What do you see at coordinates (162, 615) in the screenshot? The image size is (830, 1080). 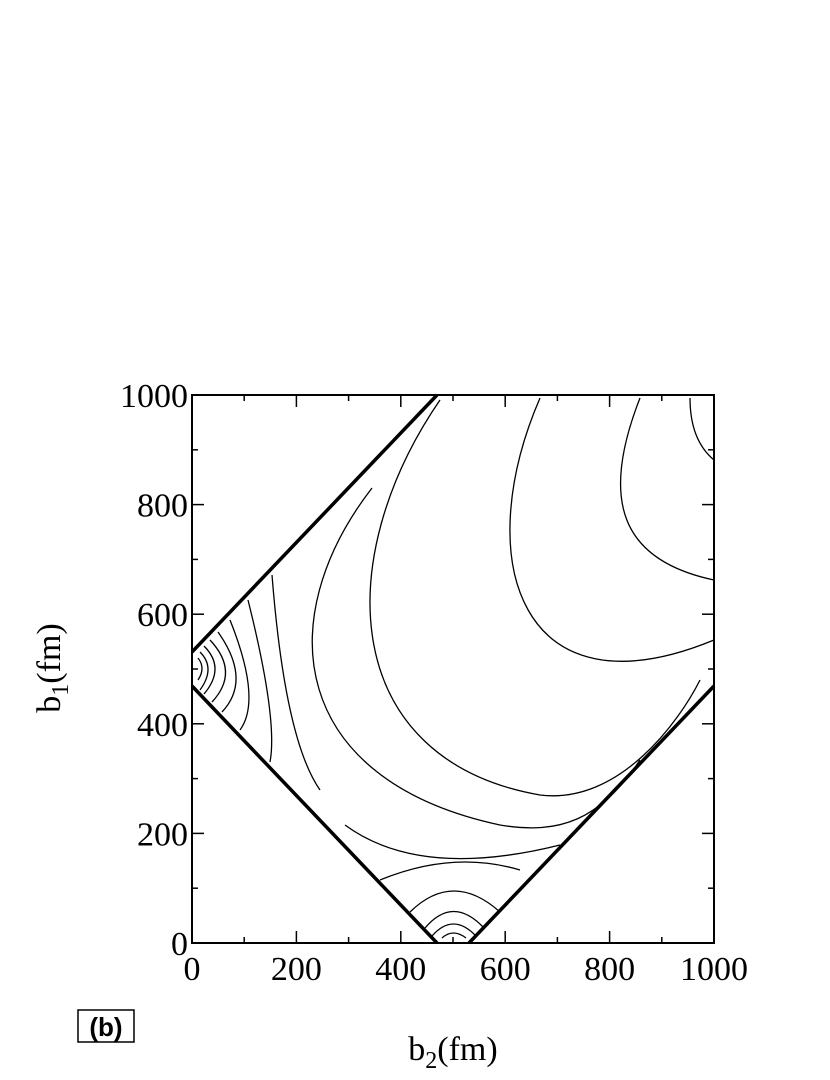 I see `y-tick-label: 600` at bounding box center [162, 615].